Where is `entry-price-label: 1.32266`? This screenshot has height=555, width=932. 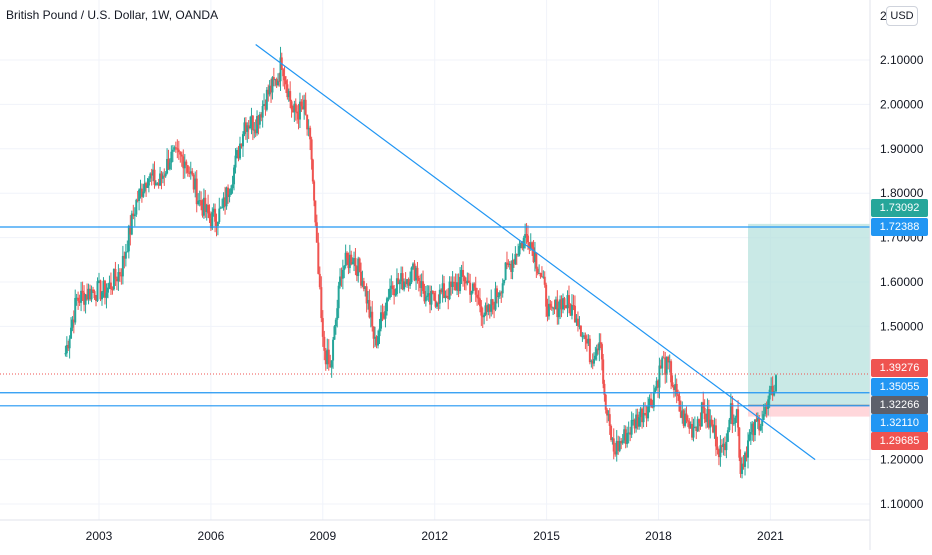 entry-price-label: 1.32266 is located at coordinates (899, 405).